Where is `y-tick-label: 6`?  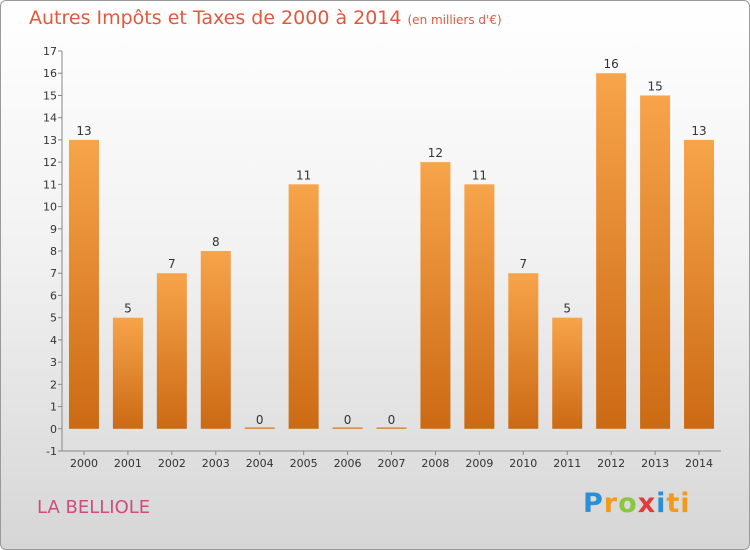
y-tick-label: 6 is located at coordinates (53, 295).